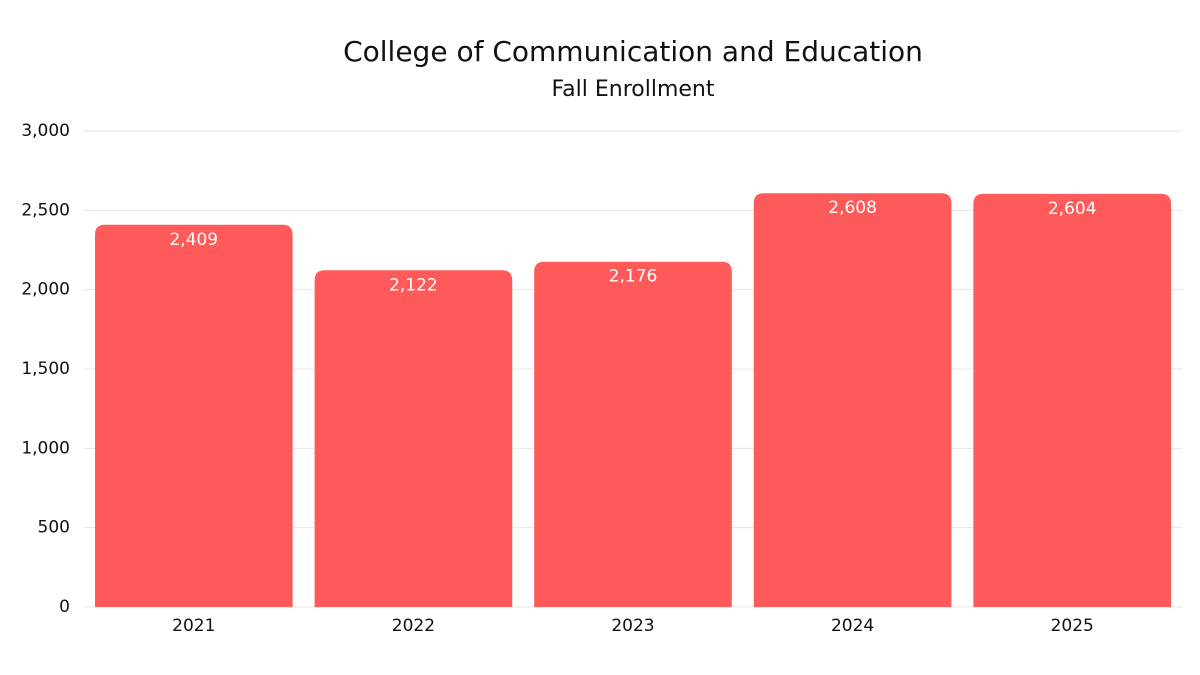  What do you see at coordinates (633, 277) in the screenshot?
I see `value-label: 2,176` at bounding box center [633, 277].